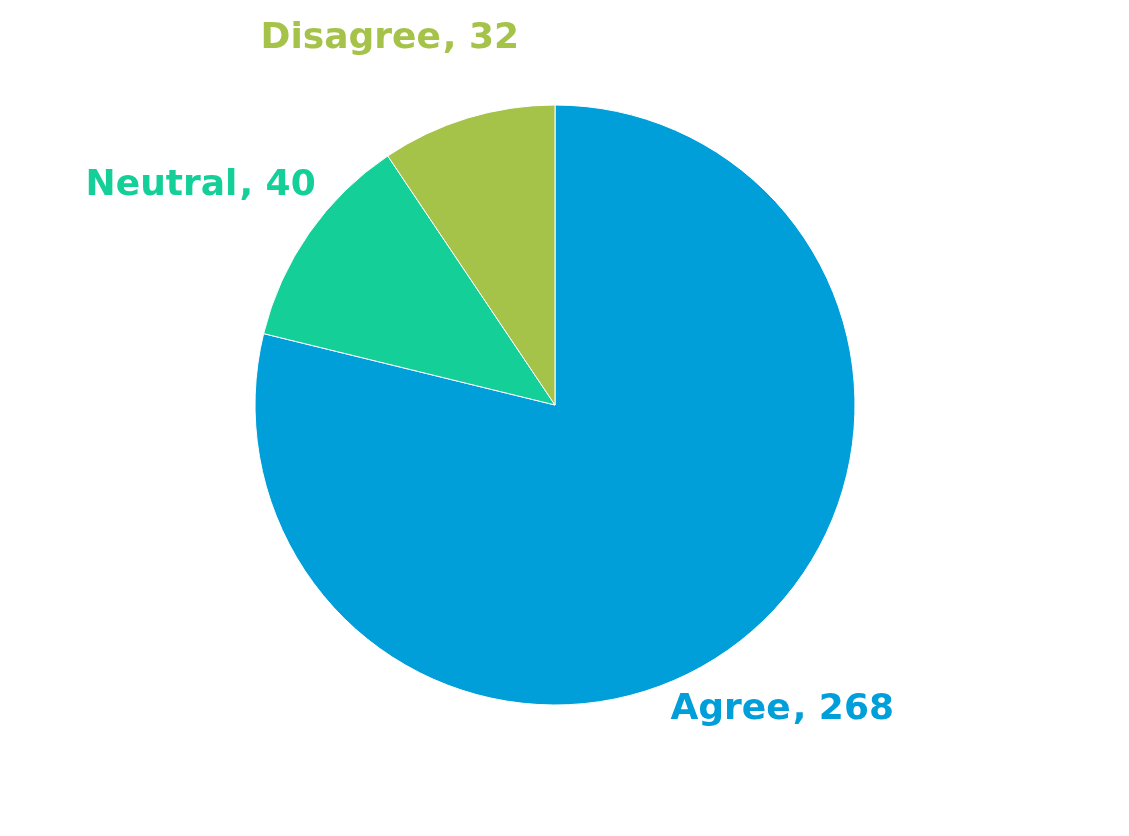 The width and height of the screenshot is (1129, 836). Describe the element at coordinates (481, 35) in the screenshot. I see `data-label: , 32` at that location.